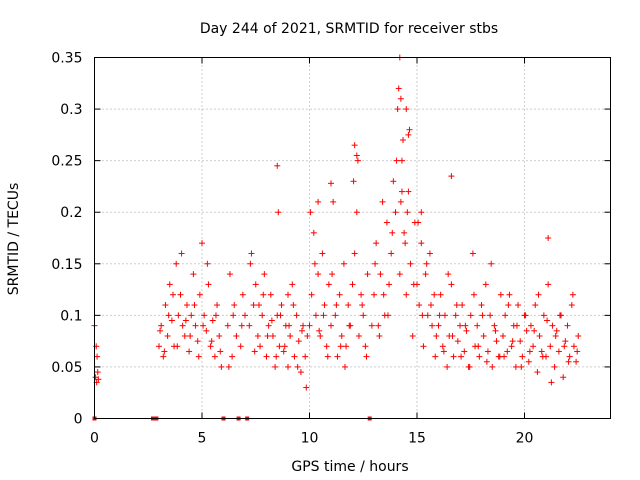 The image size is (640, 480). What do you see at coordinates (66, 239) in the screenshot?
I see `y-tick-labels: 0 0.05 0.1 0.15 0.2 0.25 0.3 0.35` at bounding box center [66, 239].